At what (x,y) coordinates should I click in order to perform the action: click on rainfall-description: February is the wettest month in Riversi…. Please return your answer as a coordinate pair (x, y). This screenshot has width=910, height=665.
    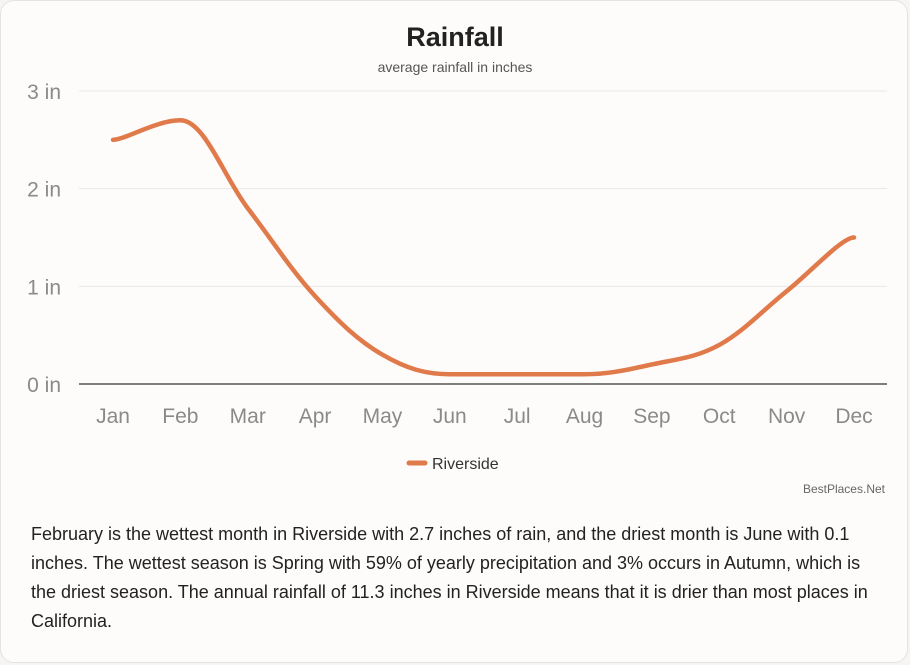
    Looking at the image, I should click on (449, 577).